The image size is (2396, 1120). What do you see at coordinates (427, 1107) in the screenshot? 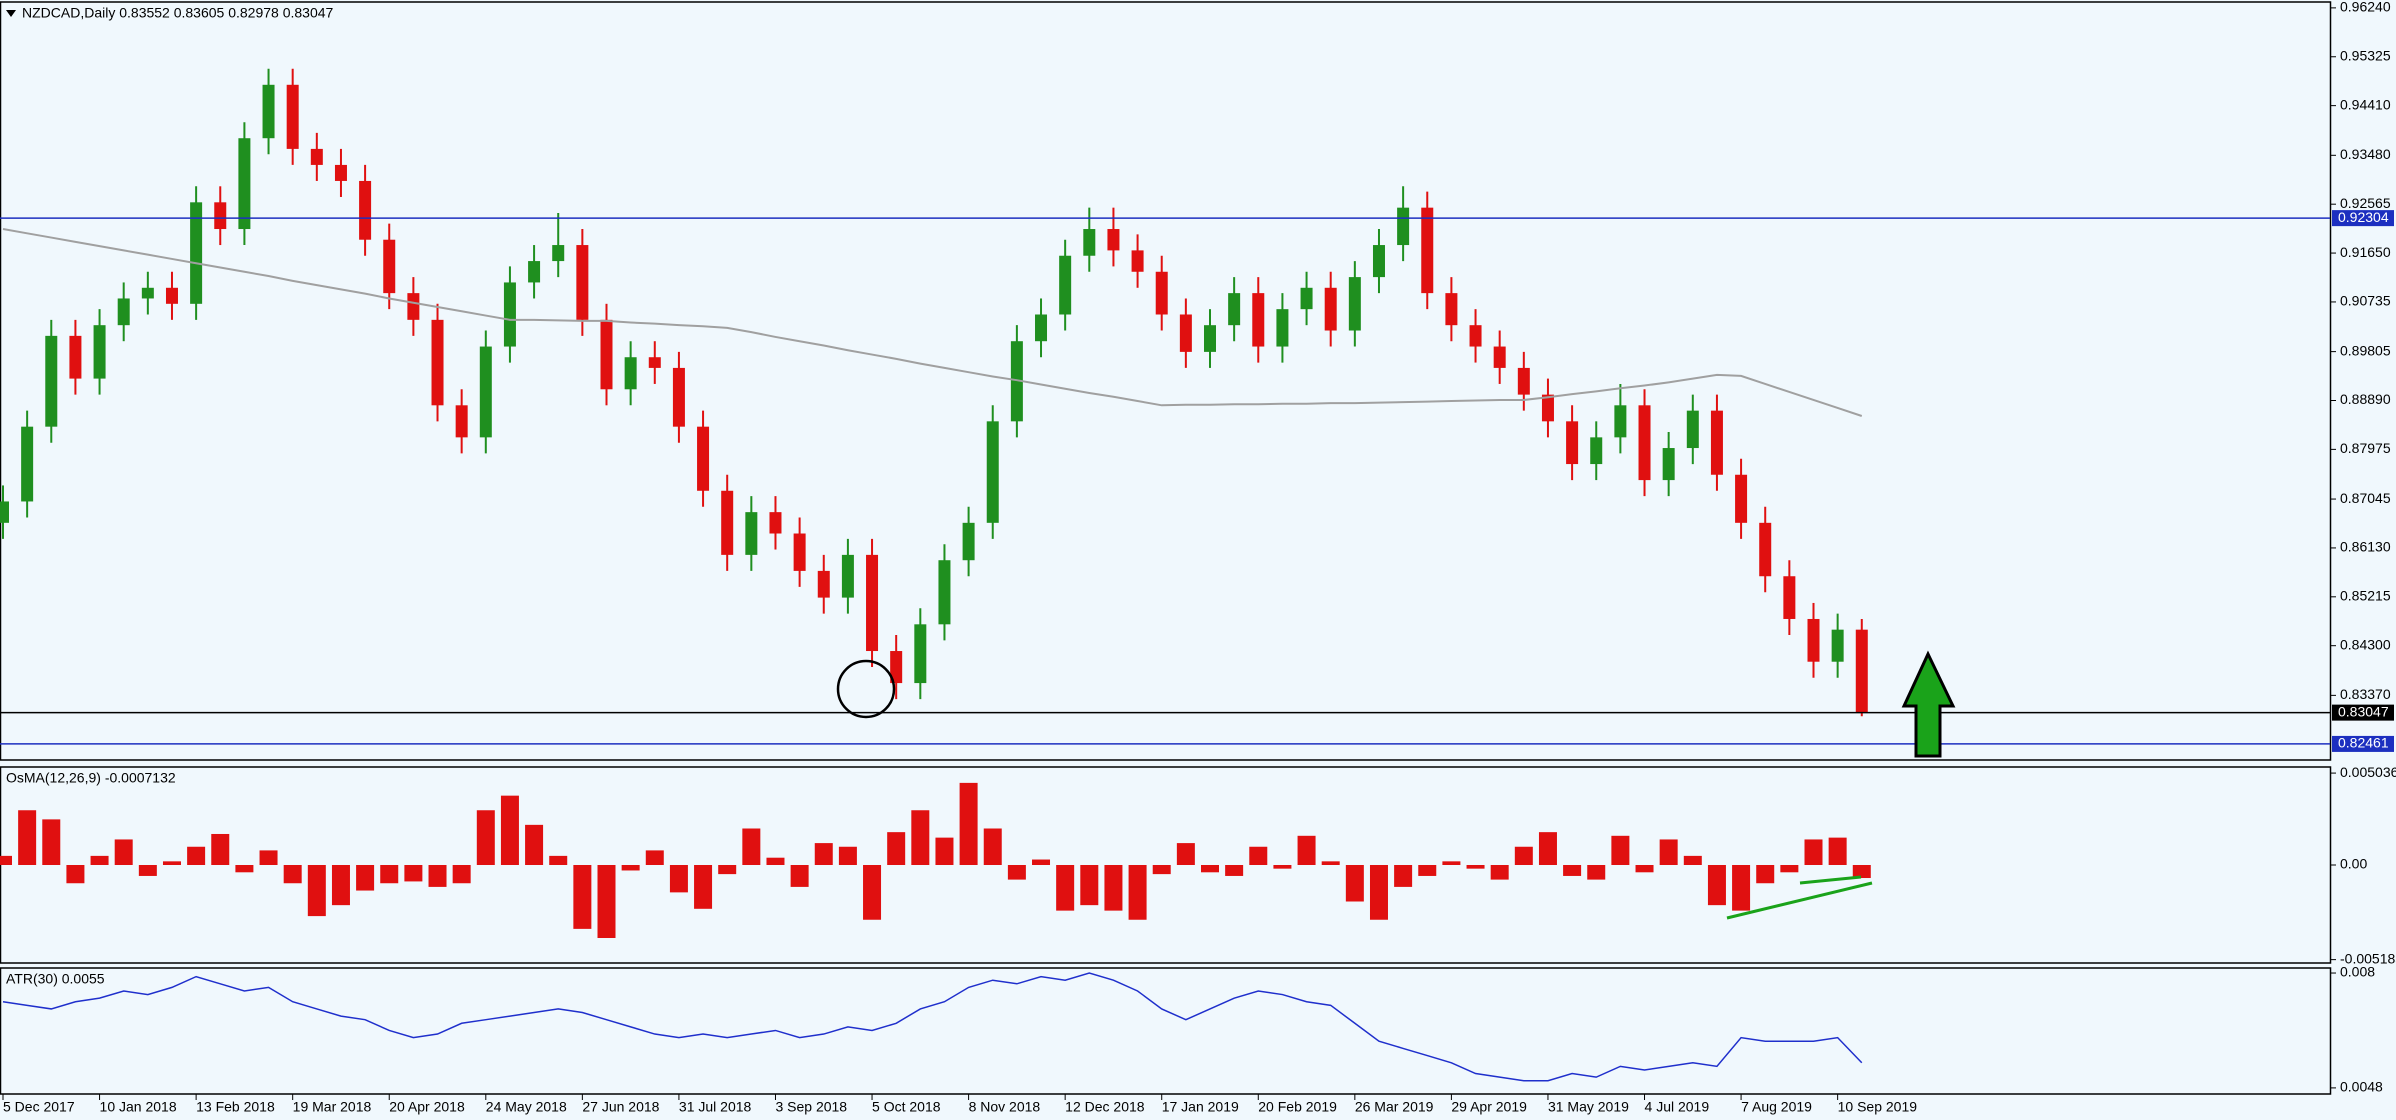
I see `x-tick-label: 20 Apr 2018` at bounding box center [427, 1107].